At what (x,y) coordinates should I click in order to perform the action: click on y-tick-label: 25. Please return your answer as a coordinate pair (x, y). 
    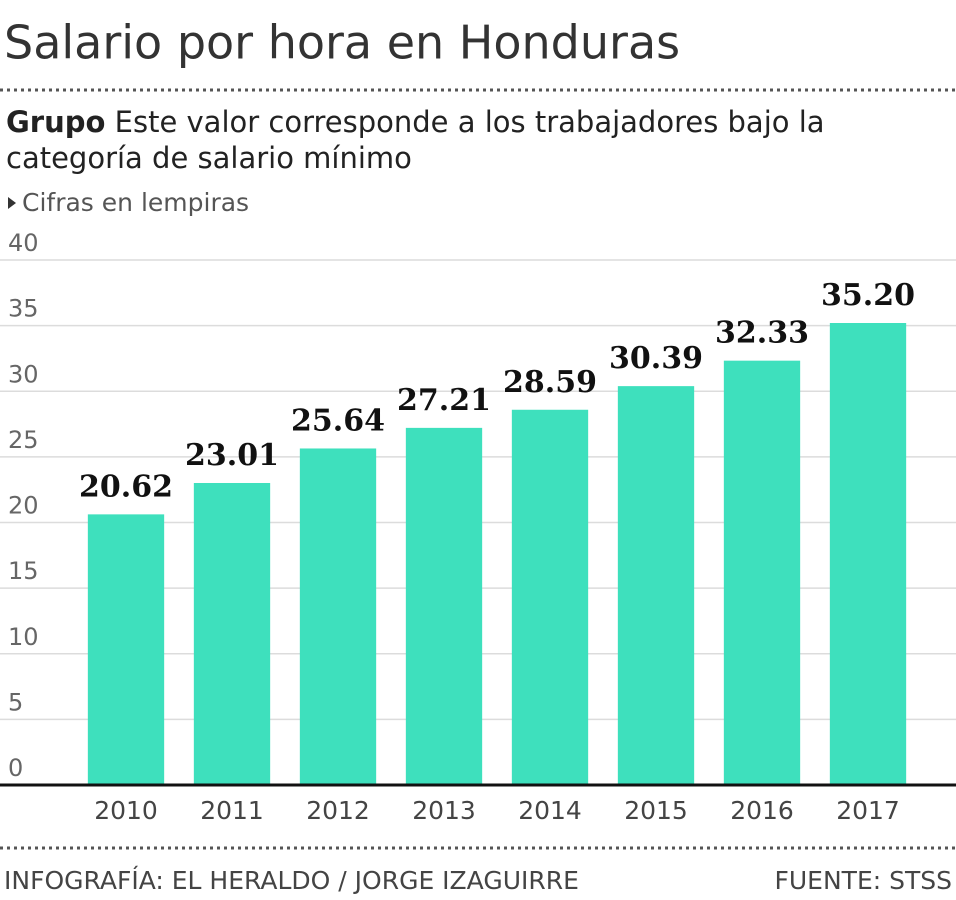
    Looking at the image, I should click on (23, 440).